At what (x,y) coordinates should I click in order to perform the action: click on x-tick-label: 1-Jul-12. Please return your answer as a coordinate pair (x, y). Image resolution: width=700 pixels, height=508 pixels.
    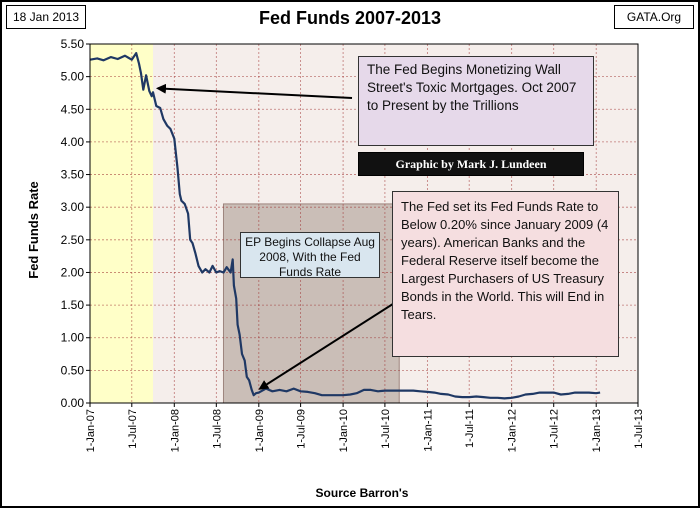
    Looking at the image, I should click on (555, 429).